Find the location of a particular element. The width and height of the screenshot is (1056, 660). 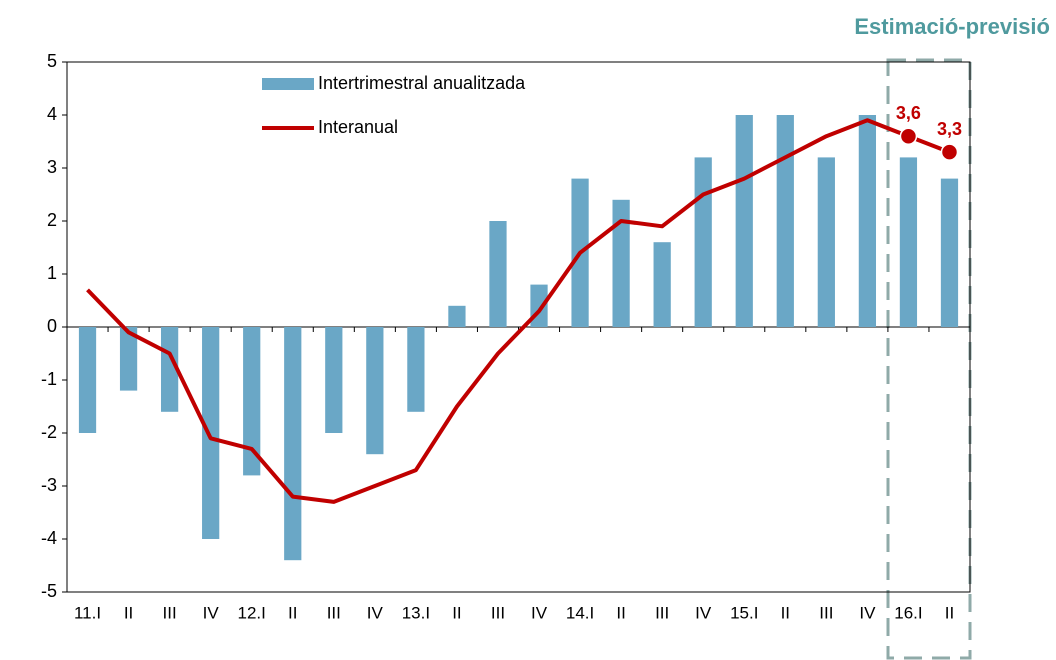

y-tick-label: -5 is located at coordinates (49, 591).